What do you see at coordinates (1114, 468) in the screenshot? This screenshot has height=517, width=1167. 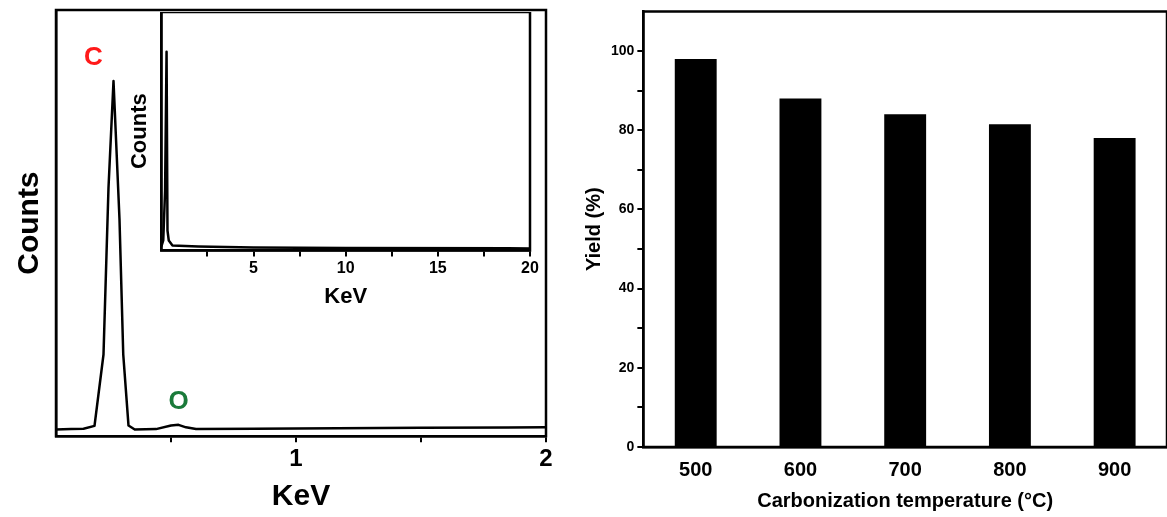 I see `x-tick-label: 900` at bounding box center [1114, 468].